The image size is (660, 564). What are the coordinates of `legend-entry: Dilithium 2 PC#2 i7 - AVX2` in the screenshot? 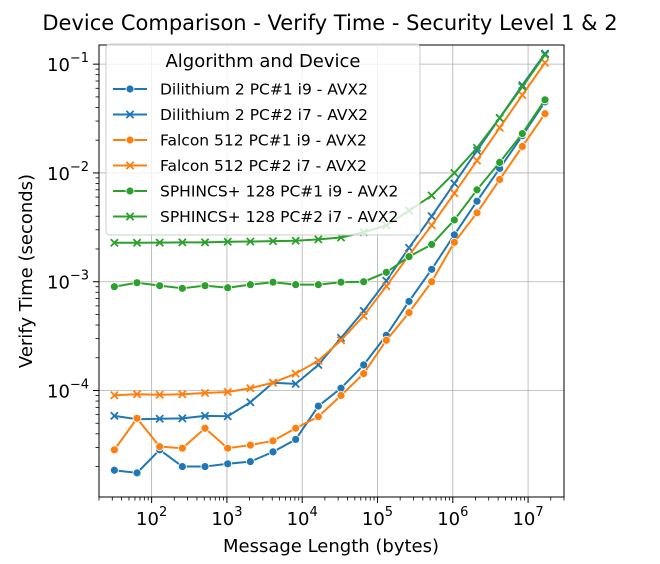 It's located at (240, 115).